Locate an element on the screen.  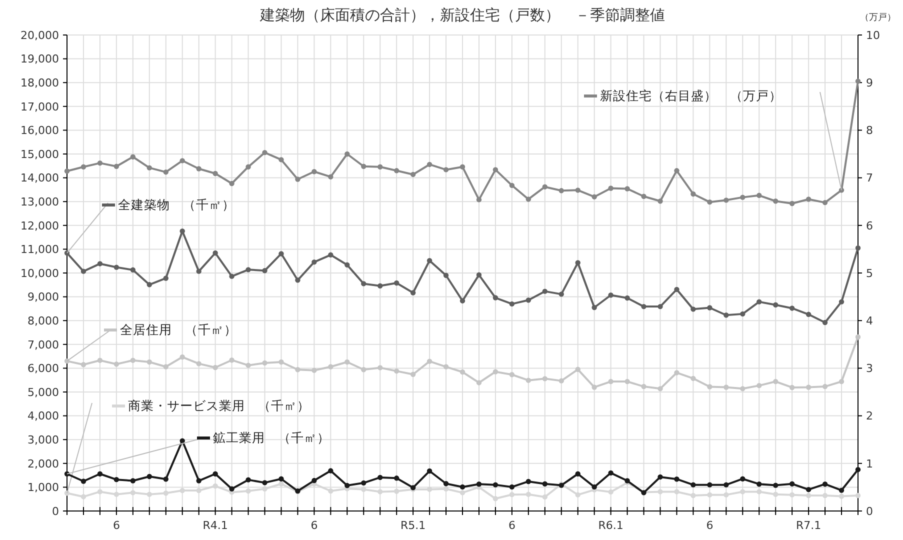
y2-tick-label: 7 is located at coordinates (869, 178).